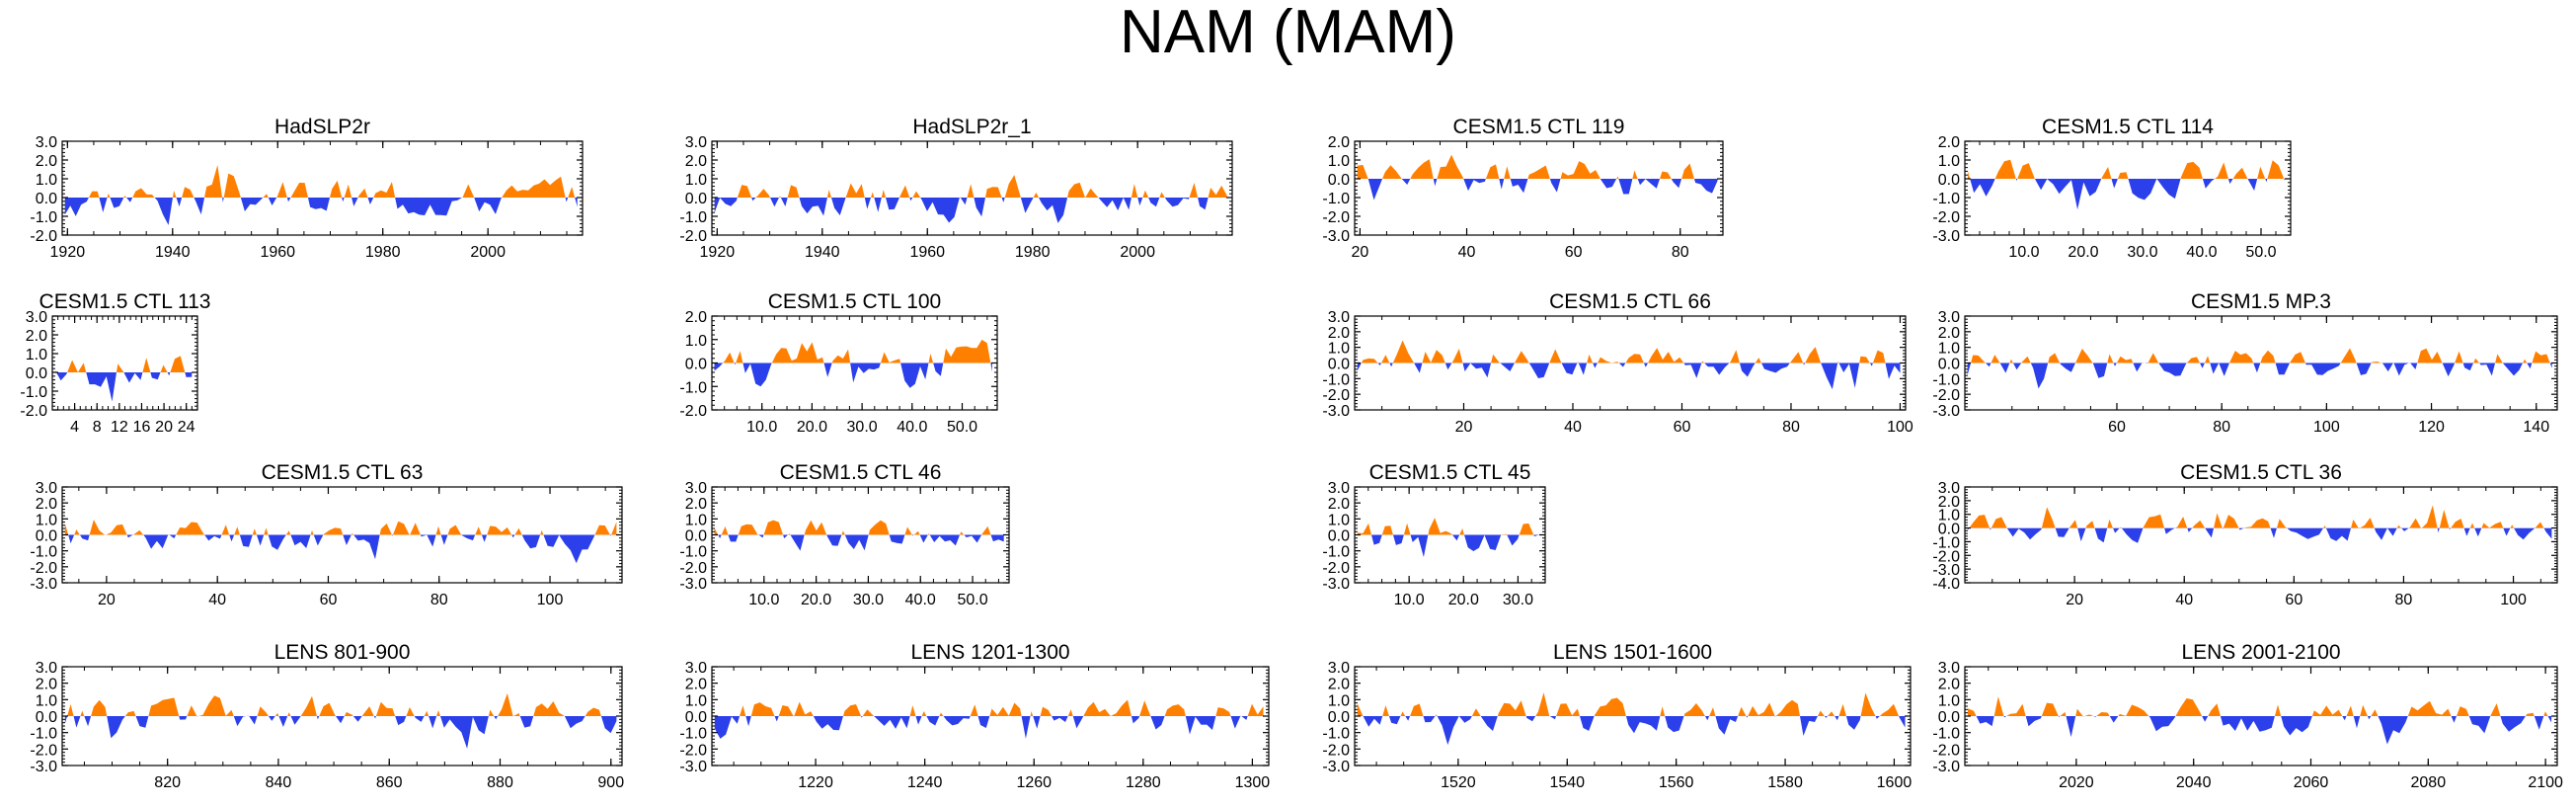 This screenshot has height=806, width=2576. Describe the element at coordinates (1630, 301) in the screenshot. I see `panel-title: CESM1.5 CTL 66` at that location.